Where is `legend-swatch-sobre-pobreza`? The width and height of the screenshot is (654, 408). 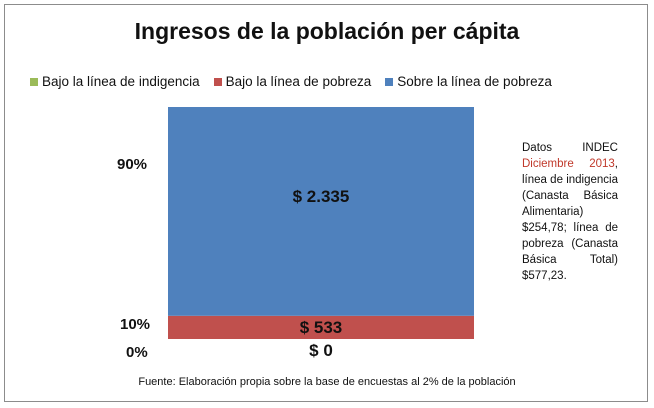
legend-swatch-sobre-pobreza is located at coordinates (389, 81).